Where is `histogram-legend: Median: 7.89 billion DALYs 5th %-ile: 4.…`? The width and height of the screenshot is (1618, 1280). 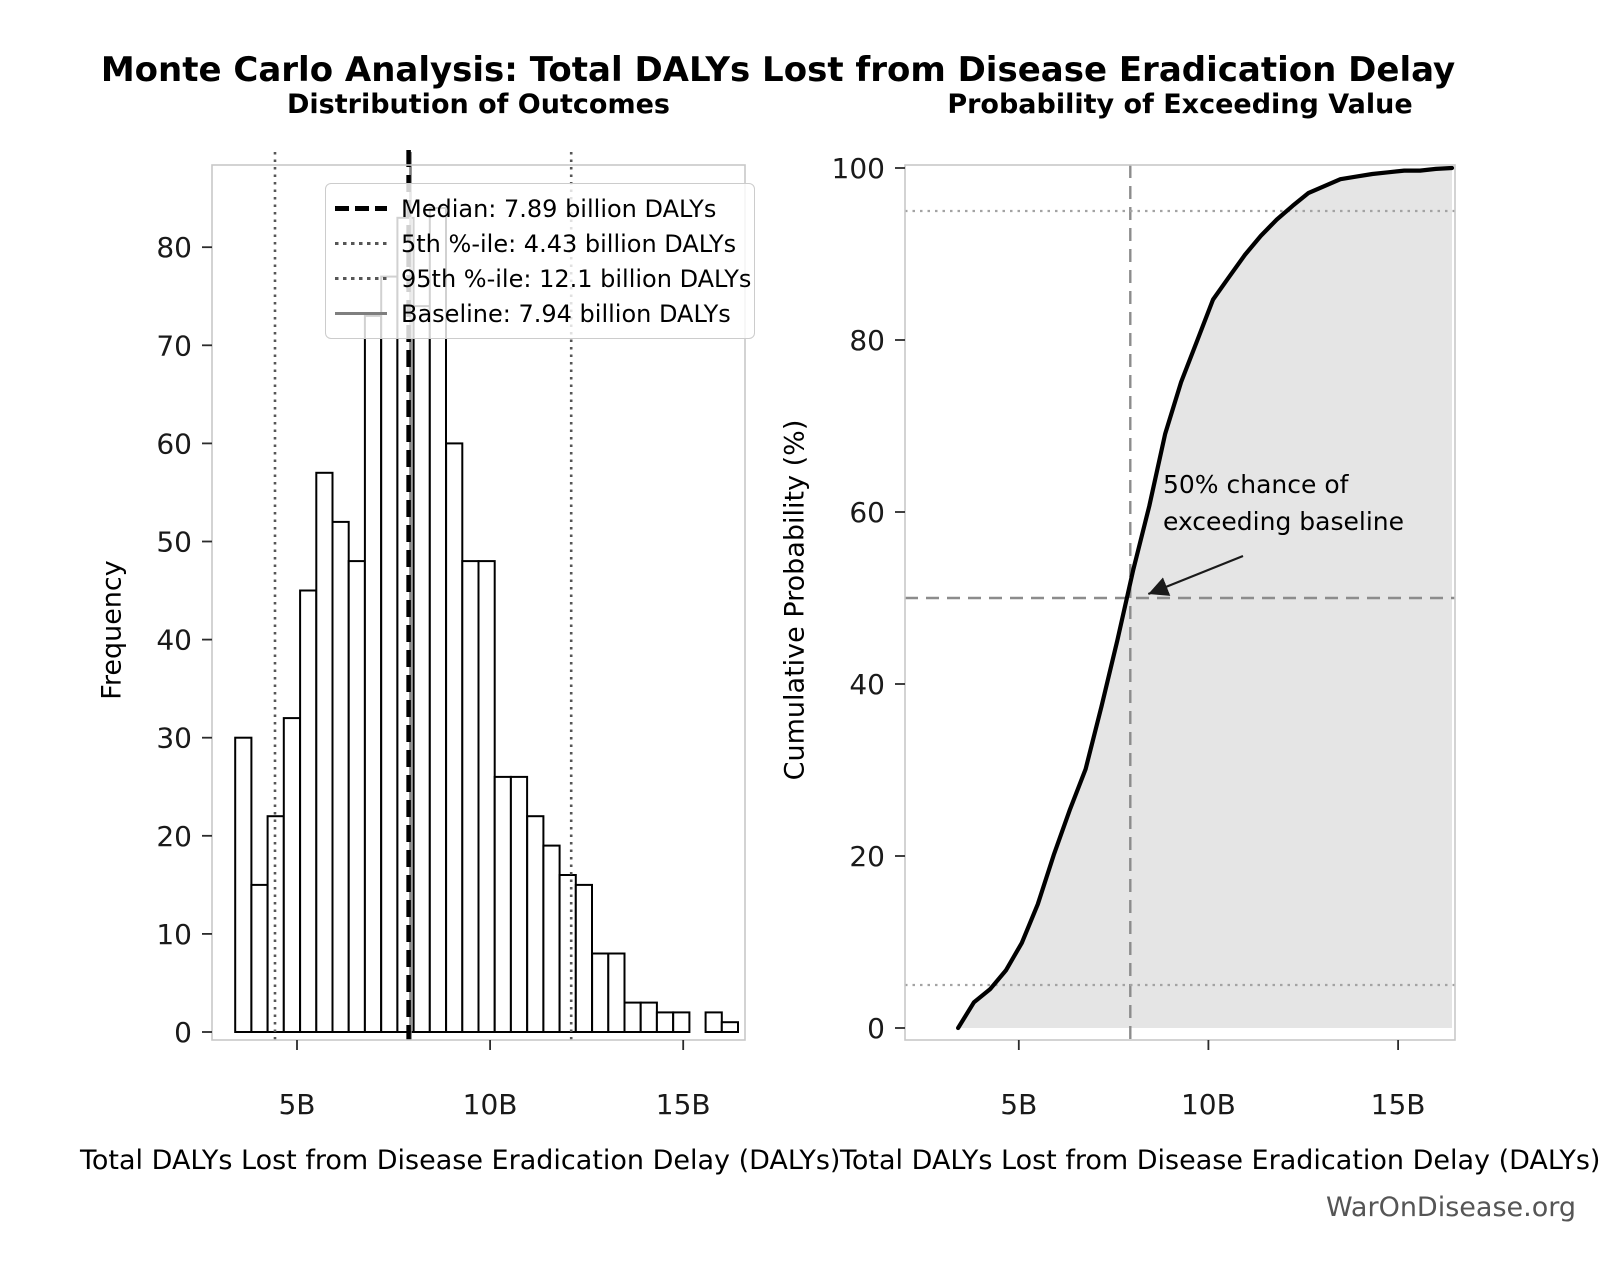 histogram-legend: Median: 7.89 billion DALYs 5th %-ile: 4.… is located at coordinates (540, 261).